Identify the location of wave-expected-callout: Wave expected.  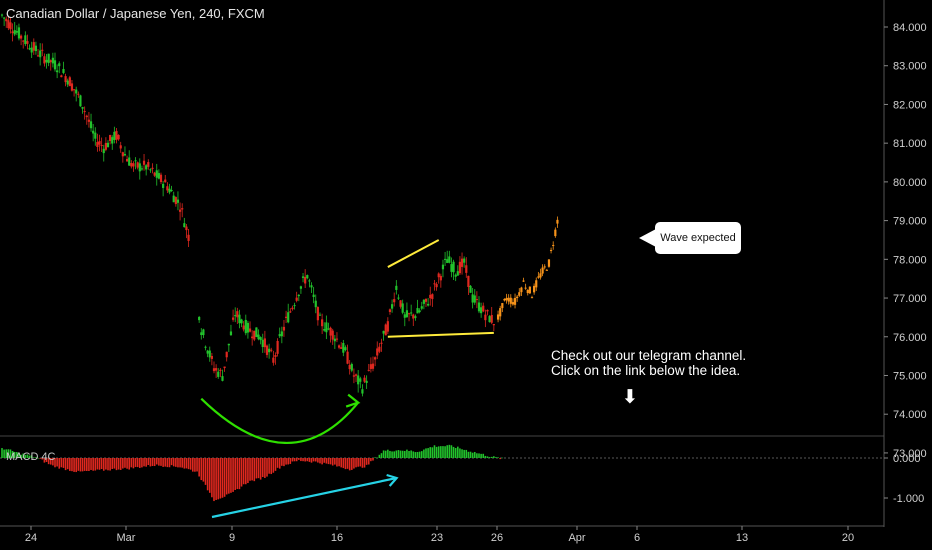
(698, 238).